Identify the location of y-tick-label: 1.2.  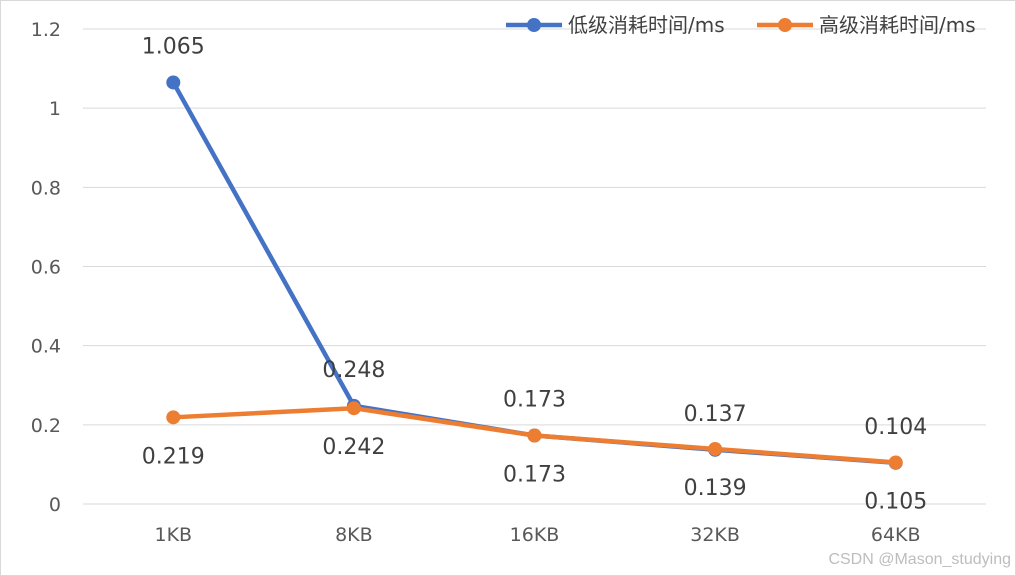
(46, 30).